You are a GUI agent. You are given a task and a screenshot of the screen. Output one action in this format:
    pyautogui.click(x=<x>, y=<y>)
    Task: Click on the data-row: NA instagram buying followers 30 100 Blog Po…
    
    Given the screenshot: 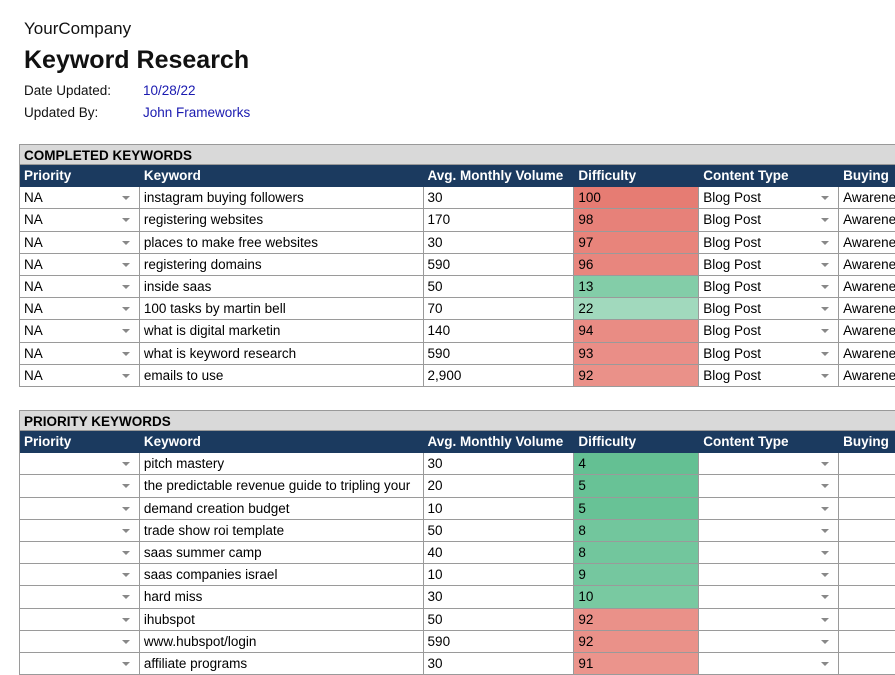 What is the action you would take?
    pyautogui.click(x=457, y=198)
    